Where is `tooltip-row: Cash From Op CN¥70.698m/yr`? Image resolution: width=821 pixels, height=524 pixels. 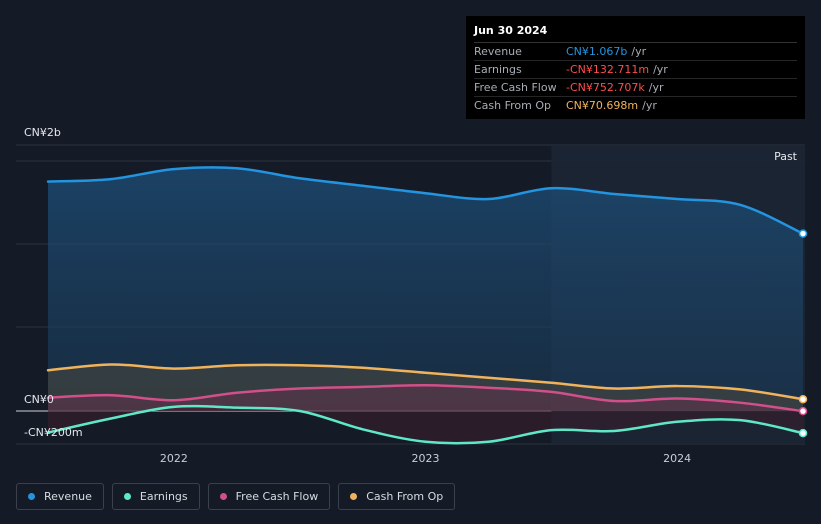
tooltip-row: Cash From Op CN¥70.698m/yr is located at coordinates (635, 105).